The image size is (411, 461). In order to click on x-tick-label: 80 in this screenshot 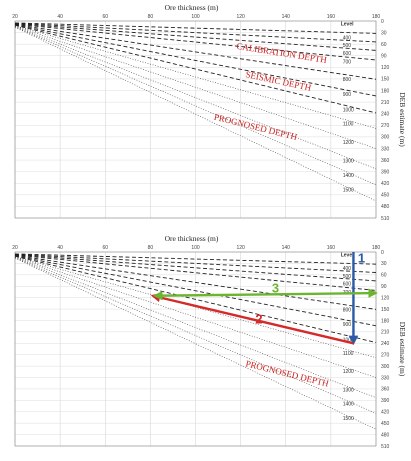, I will do `click(151, 248)`.